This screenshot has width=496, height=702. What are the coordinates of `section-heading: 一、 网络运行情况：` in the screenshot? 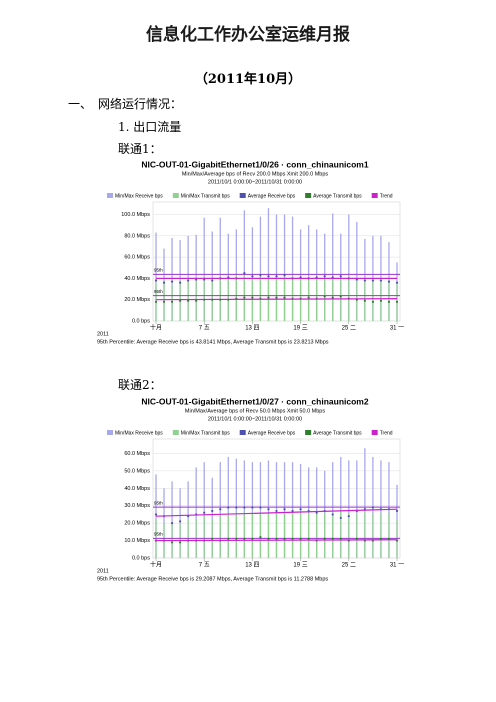 It's located at (125, 104).